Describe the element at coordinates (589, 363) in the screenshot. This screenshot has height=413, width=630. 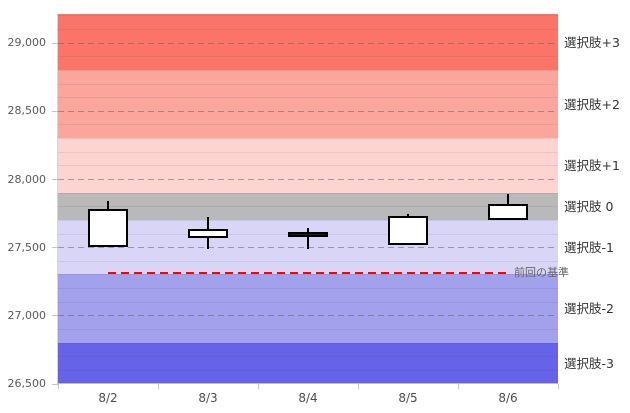
I see `band-label-minus3: 選択肢-3` at that location.